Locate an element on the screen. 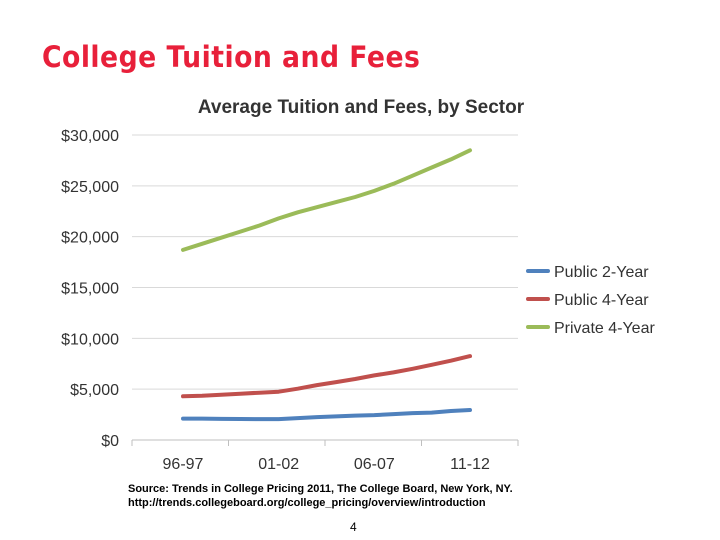  x-tick-label: 06-07 is located at coordinates (374, 464).